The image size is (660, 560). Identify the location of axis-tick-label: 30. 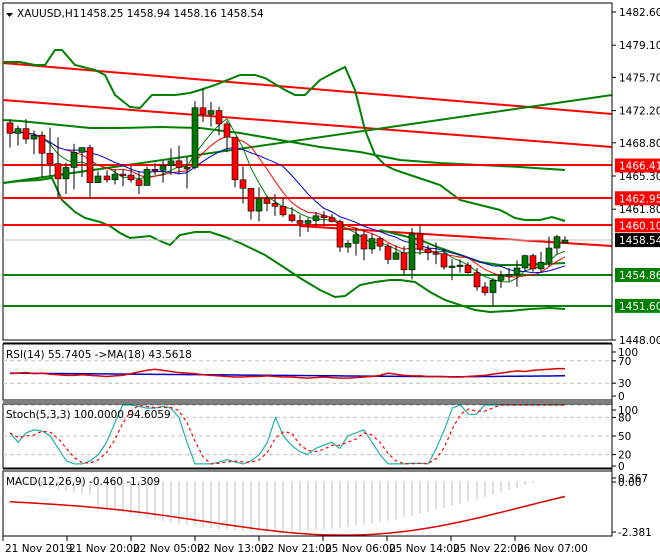
(624, 384).